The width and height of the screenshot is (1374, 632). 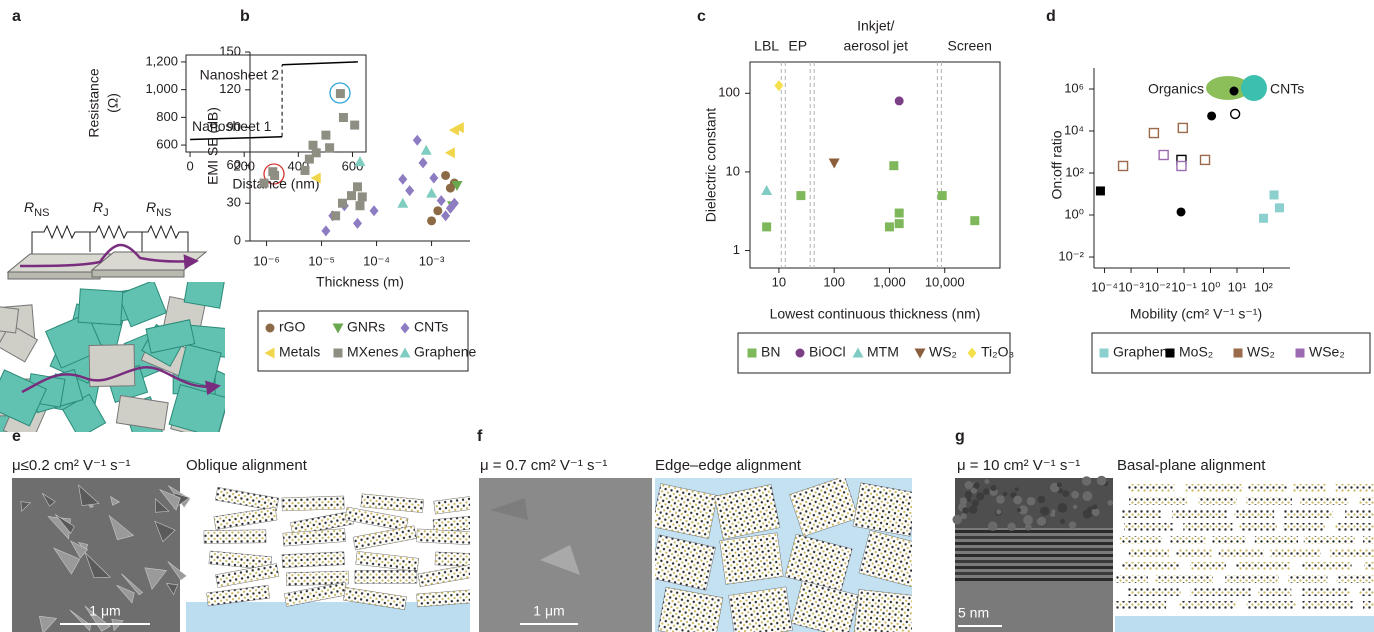 I want to click on y-tick-label: 800, so click(x=167, y=116).